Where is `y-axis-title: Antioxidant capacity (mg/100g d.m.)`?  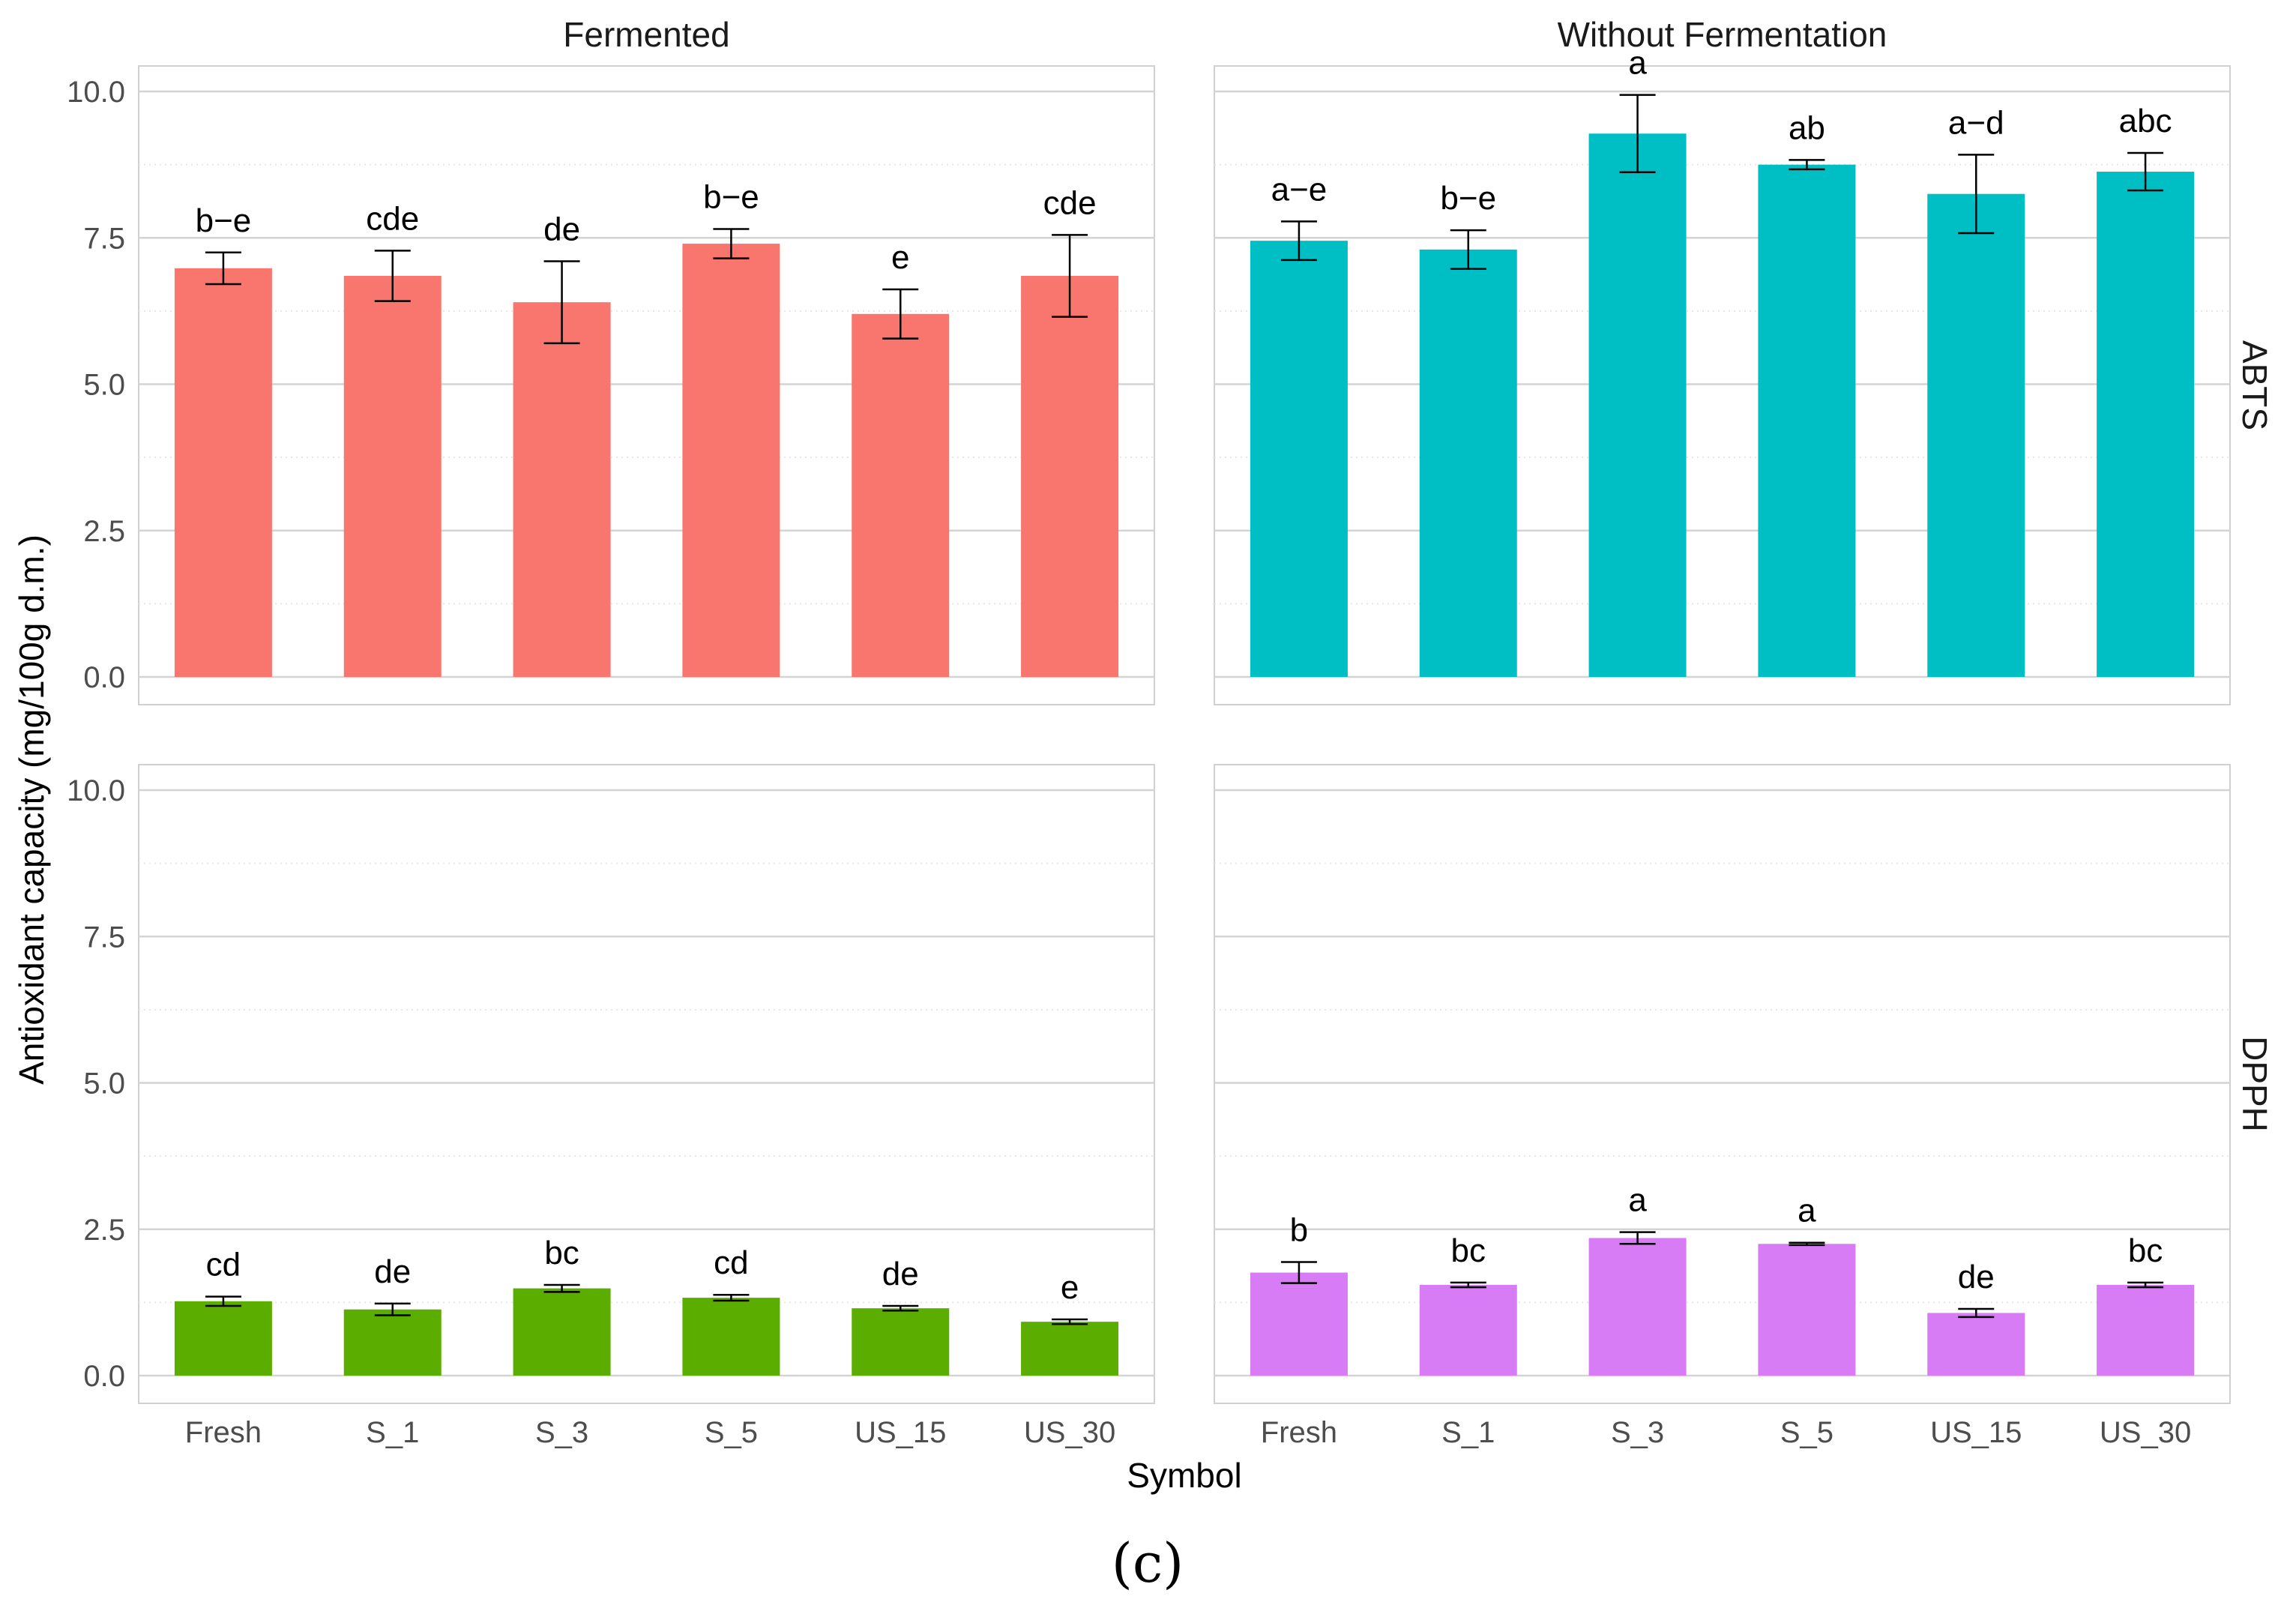 y-axis-title: Antioxidant capacity (mg/100g d.m.) is located at coordinates (31, 810).